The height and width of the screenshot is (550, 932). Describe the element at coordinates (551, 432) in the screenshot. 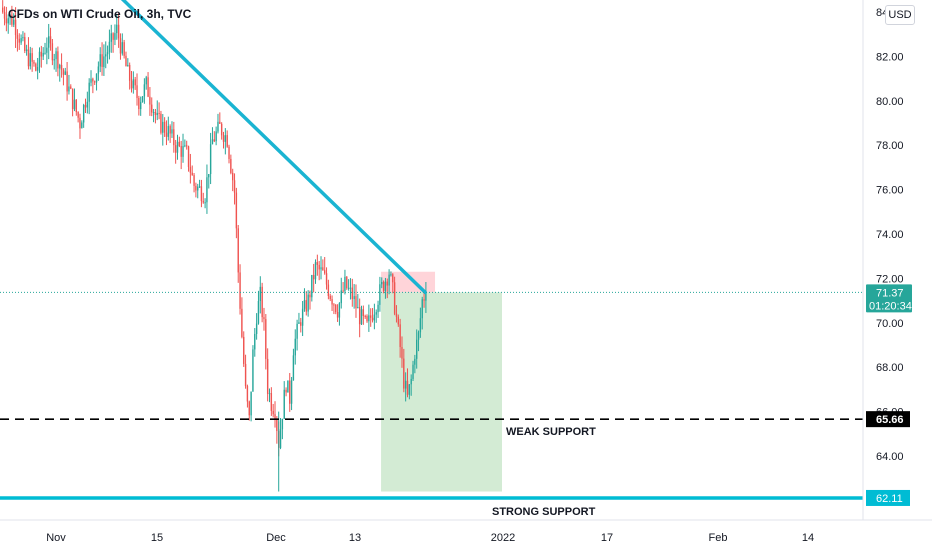

I see `weak-support-annotation: WEAK SUPPORT` at that location.